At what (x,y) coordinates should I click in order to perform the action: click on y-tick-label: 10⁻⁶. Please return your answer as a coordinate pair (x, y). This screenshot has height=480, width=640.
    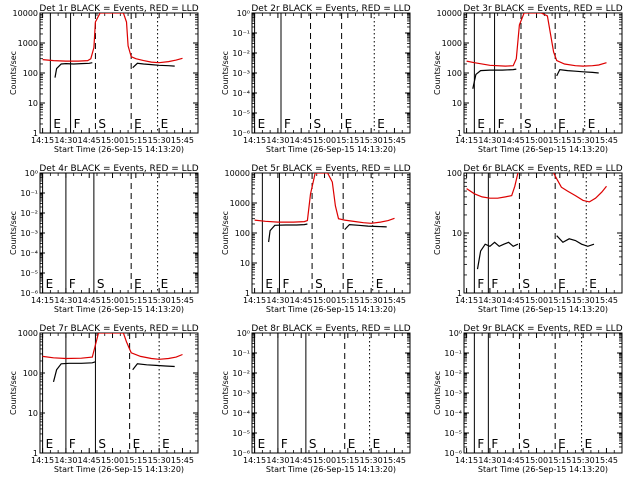
    Looking at the image, I should click on (241, 133).